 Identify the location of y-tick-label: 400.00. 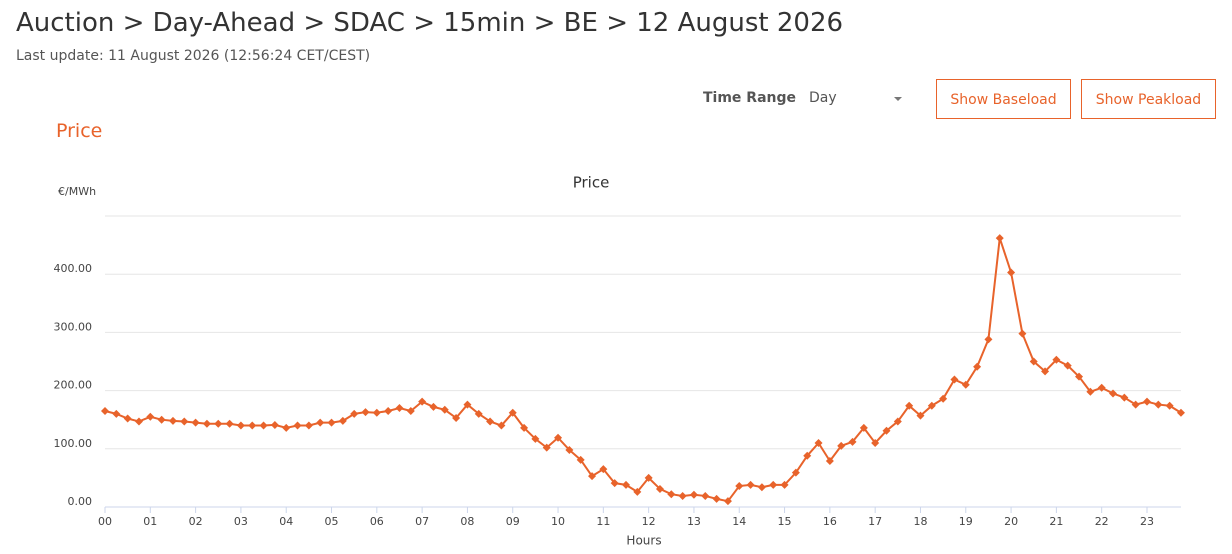
(73, 268).